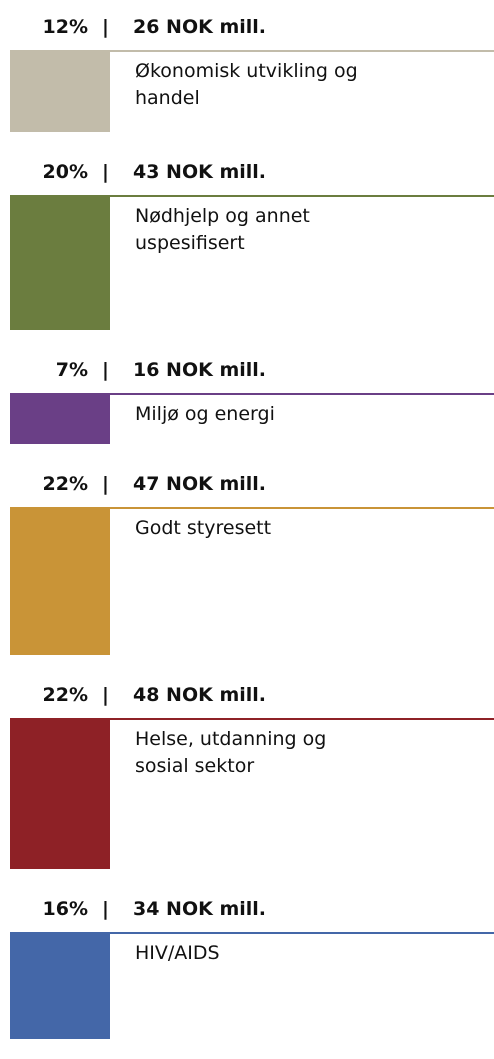 This screenshot has width=494, height=1059. What do you see at coordinates (199, 483) in the screenshot?
I see `amount-label: 47 NOK mill.` at bounding box center [199, 483].